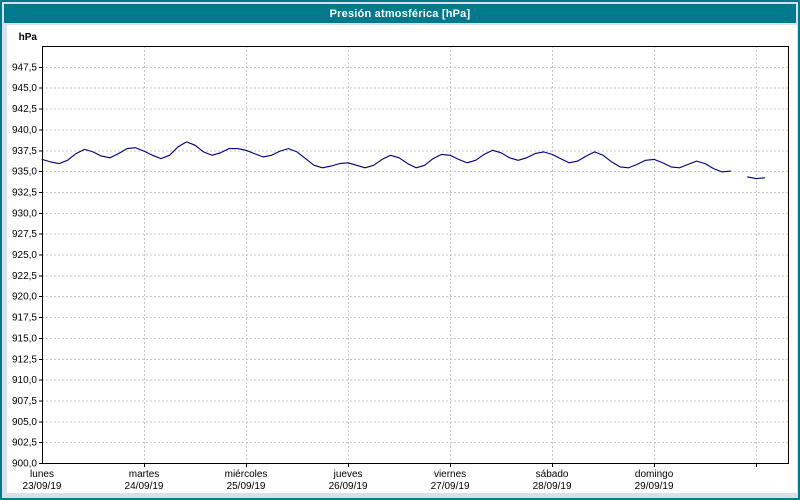 This screenshot has height=500, width=800. I want to click on y-tick-label: 922,5, so click(24, 276).